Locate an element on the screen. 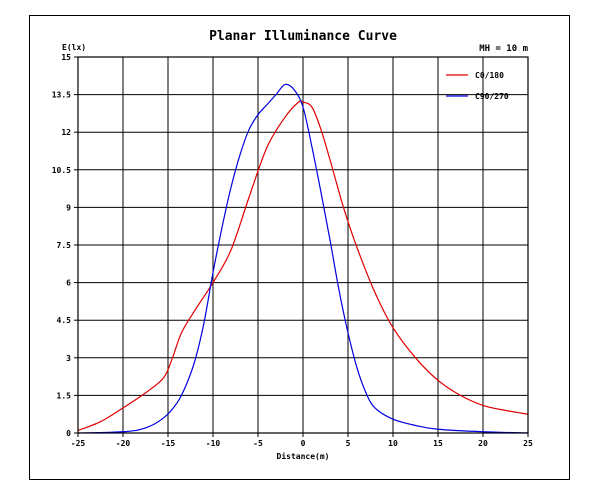 The height and width of the screenshot is (492, 591). x-tick-label: 25 is located at coordinates (528, 443).